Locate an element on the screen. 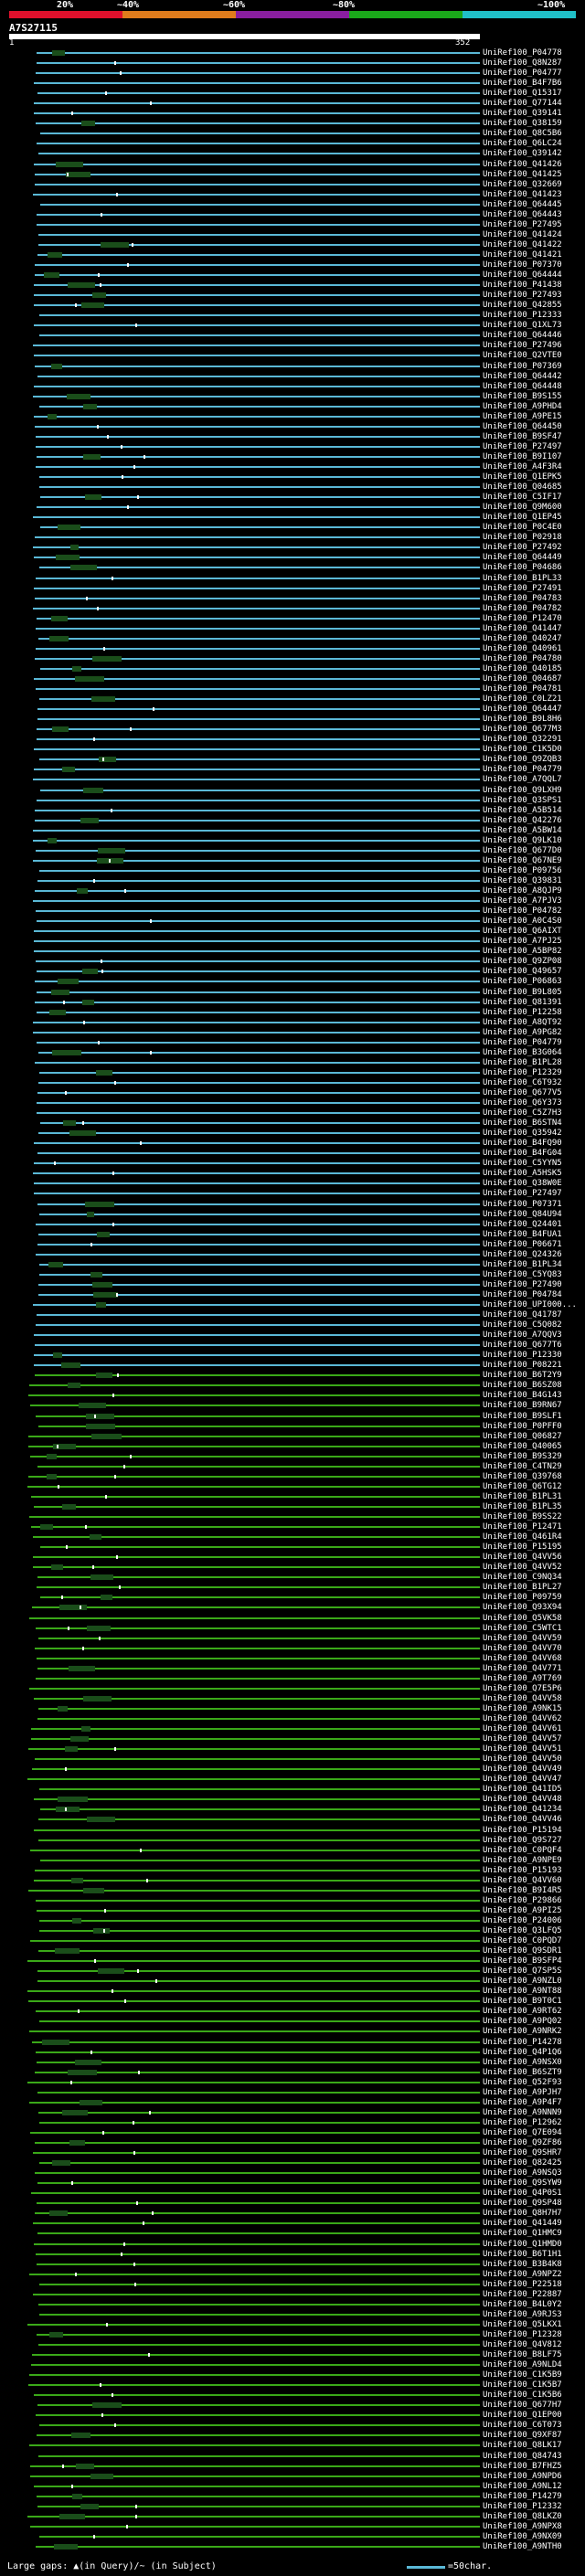 This screenshot has height=2576, width=585. hit-label: UniRef100_Q64446 is located at coordinates (522, 336).